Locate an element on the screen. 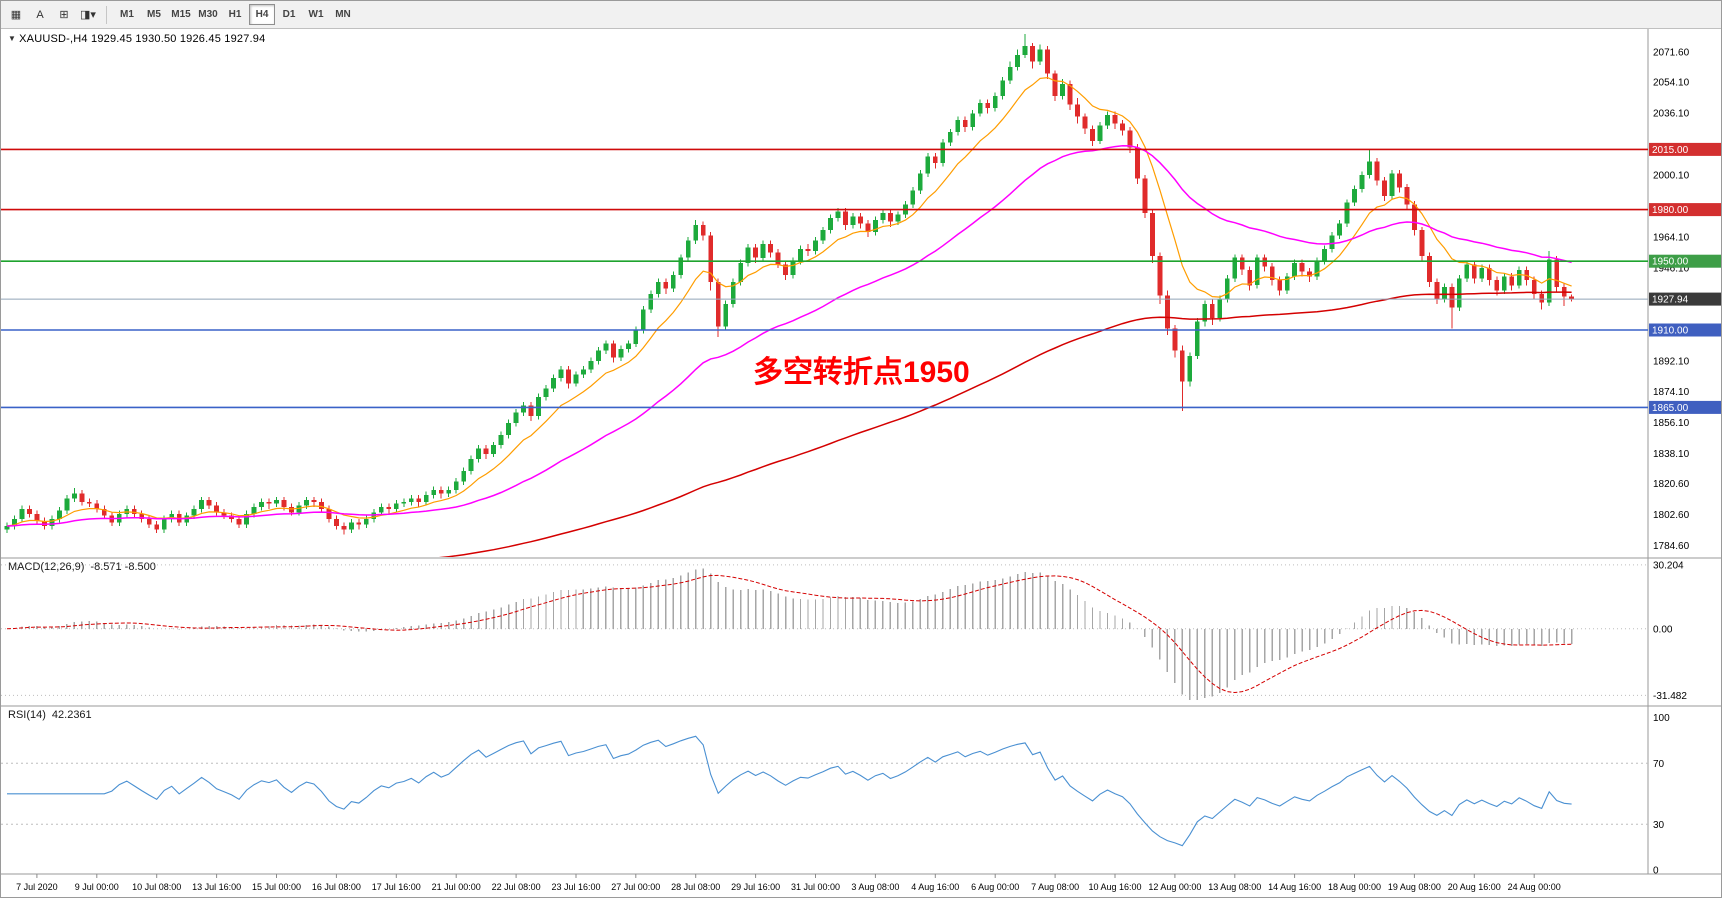 This screenshot has width=1722, height=898. svg-text: 17 Jul 16:00 is located at coordinates (396, 887).